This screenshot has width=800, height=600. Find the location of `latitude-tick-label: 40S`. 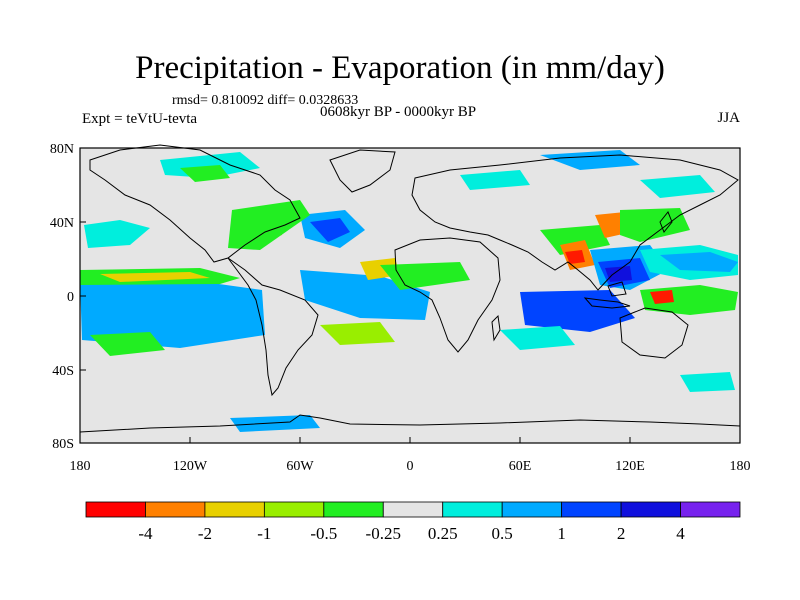

latitude-tick-label: 40S is located at coordinates (63, 371).